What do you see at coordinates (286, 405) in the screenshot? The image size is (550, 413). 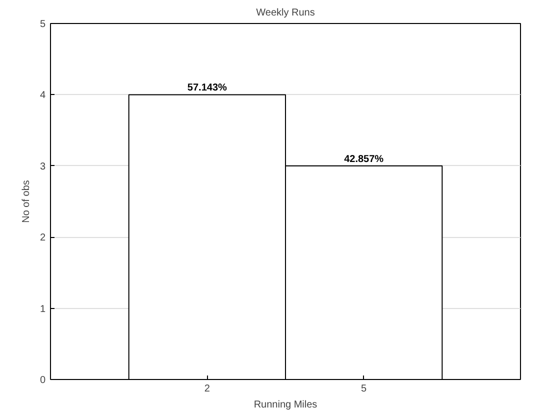 I see `x-axis-title: Running Miles` at bounding box center [286, 405].